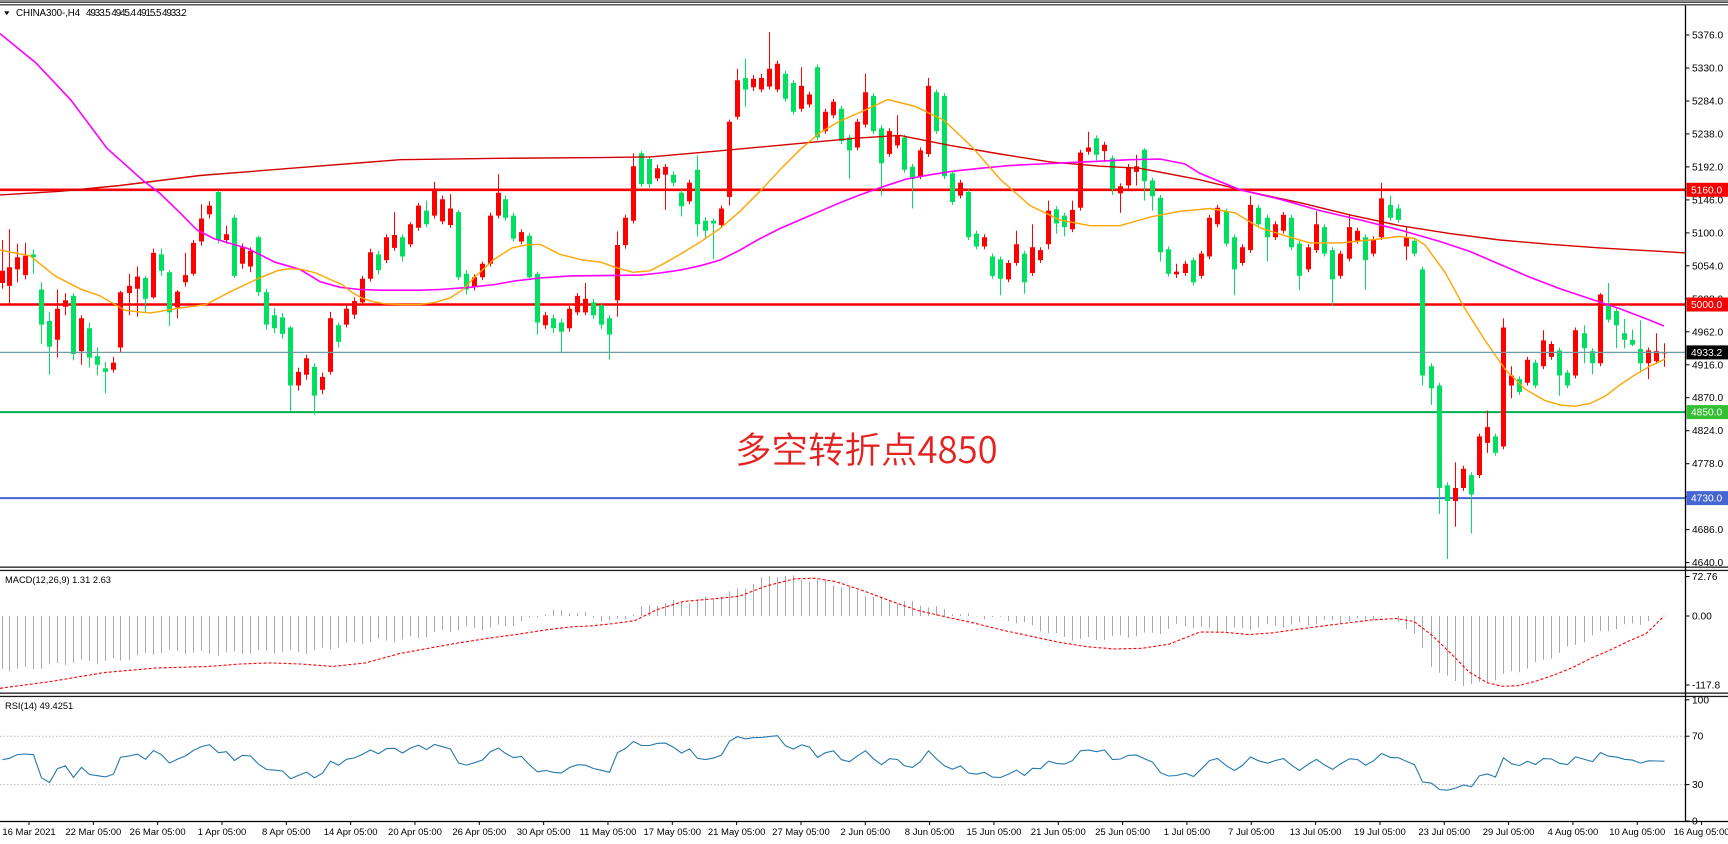 Image resolution: width=1728 pixels, height=844 pixels. What do you see at coordinates (1695, 822) in the screenshot?
I see `svg-text: 0` at bounding box center [1695, 822].